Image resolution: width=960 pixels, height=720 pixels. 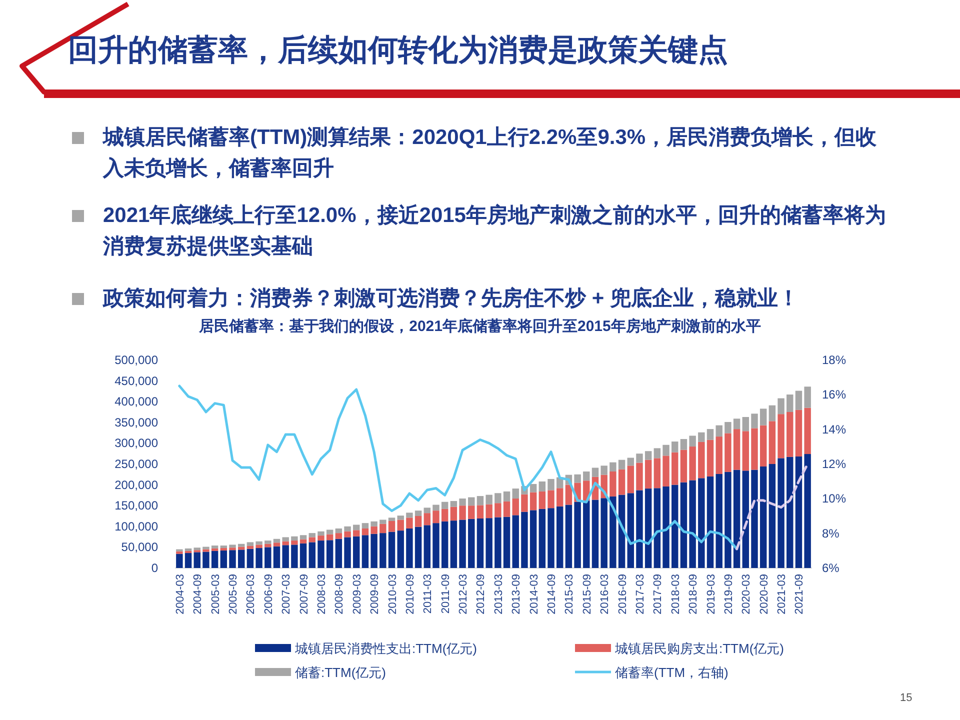 What do you see at coordinates (304, 594) in the screenshot?
I see `x-tick-label: 2007-09` at bounding box center [304, 594].